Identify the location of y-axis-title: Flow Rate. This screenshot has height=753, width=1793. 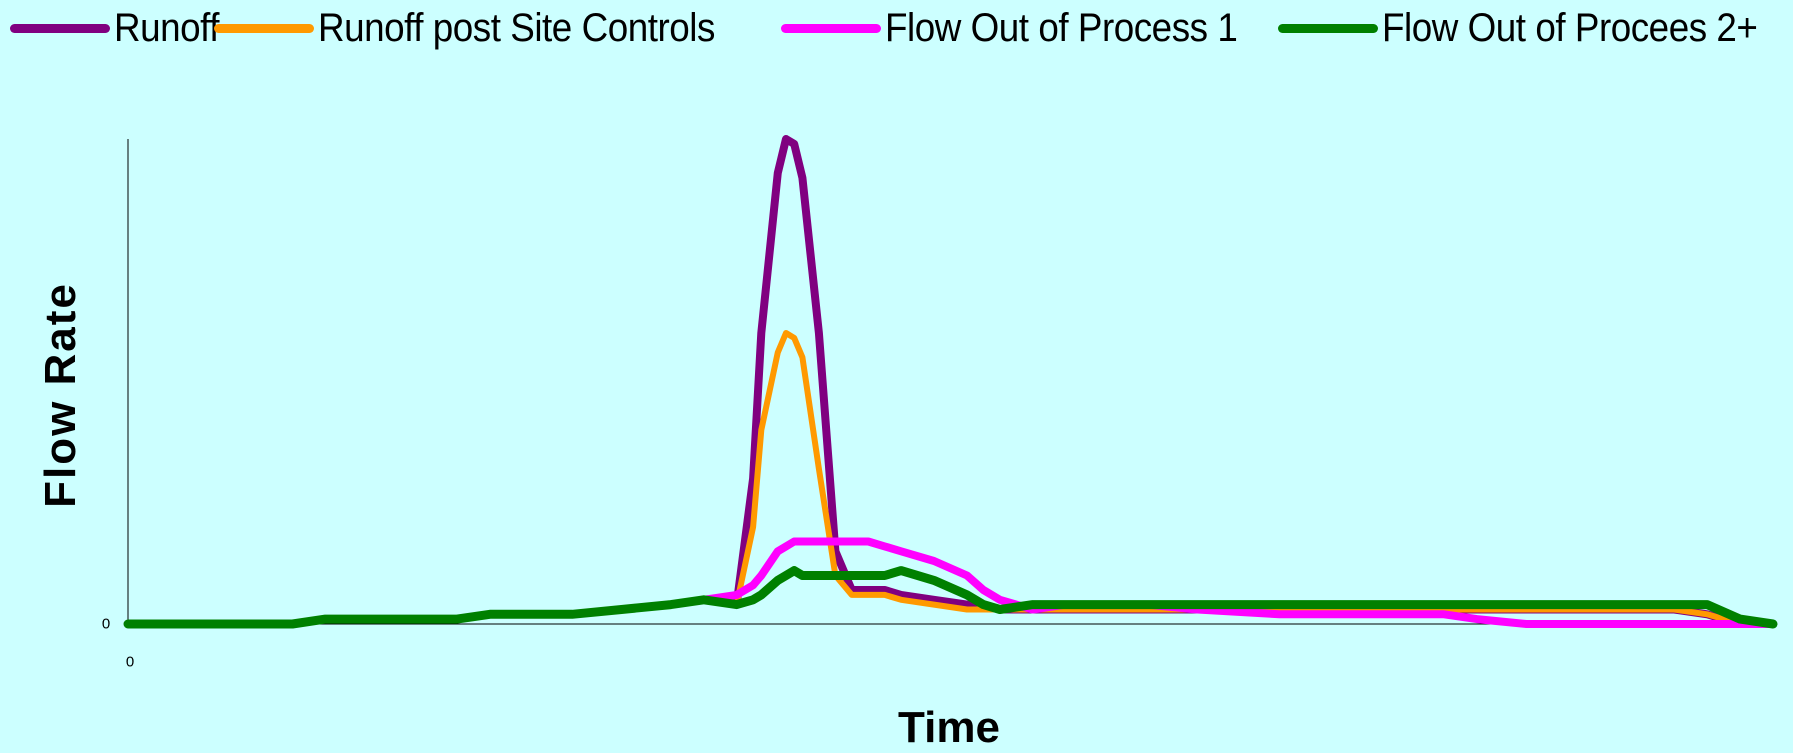
(60, 395).